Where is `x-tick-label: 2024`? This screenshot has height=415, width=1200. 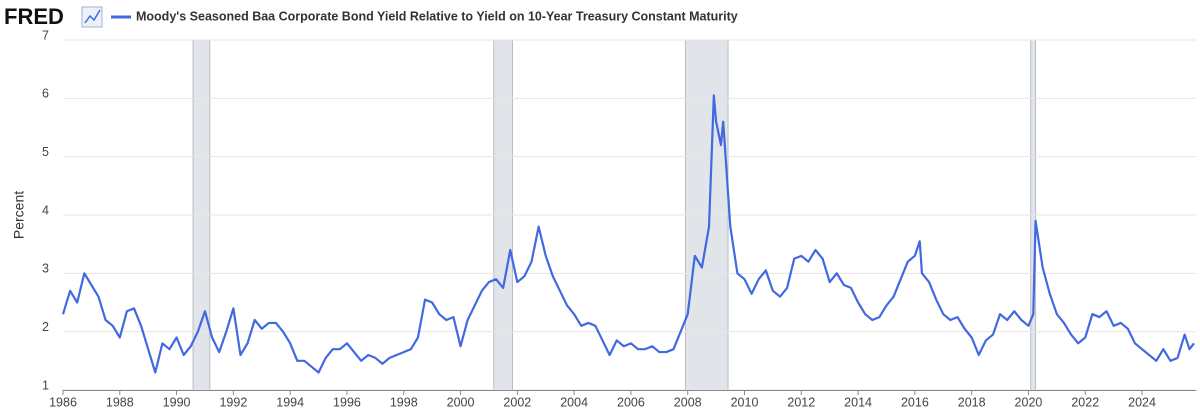 x-tick-label: 2024 is located at coordinates (1142, 402).